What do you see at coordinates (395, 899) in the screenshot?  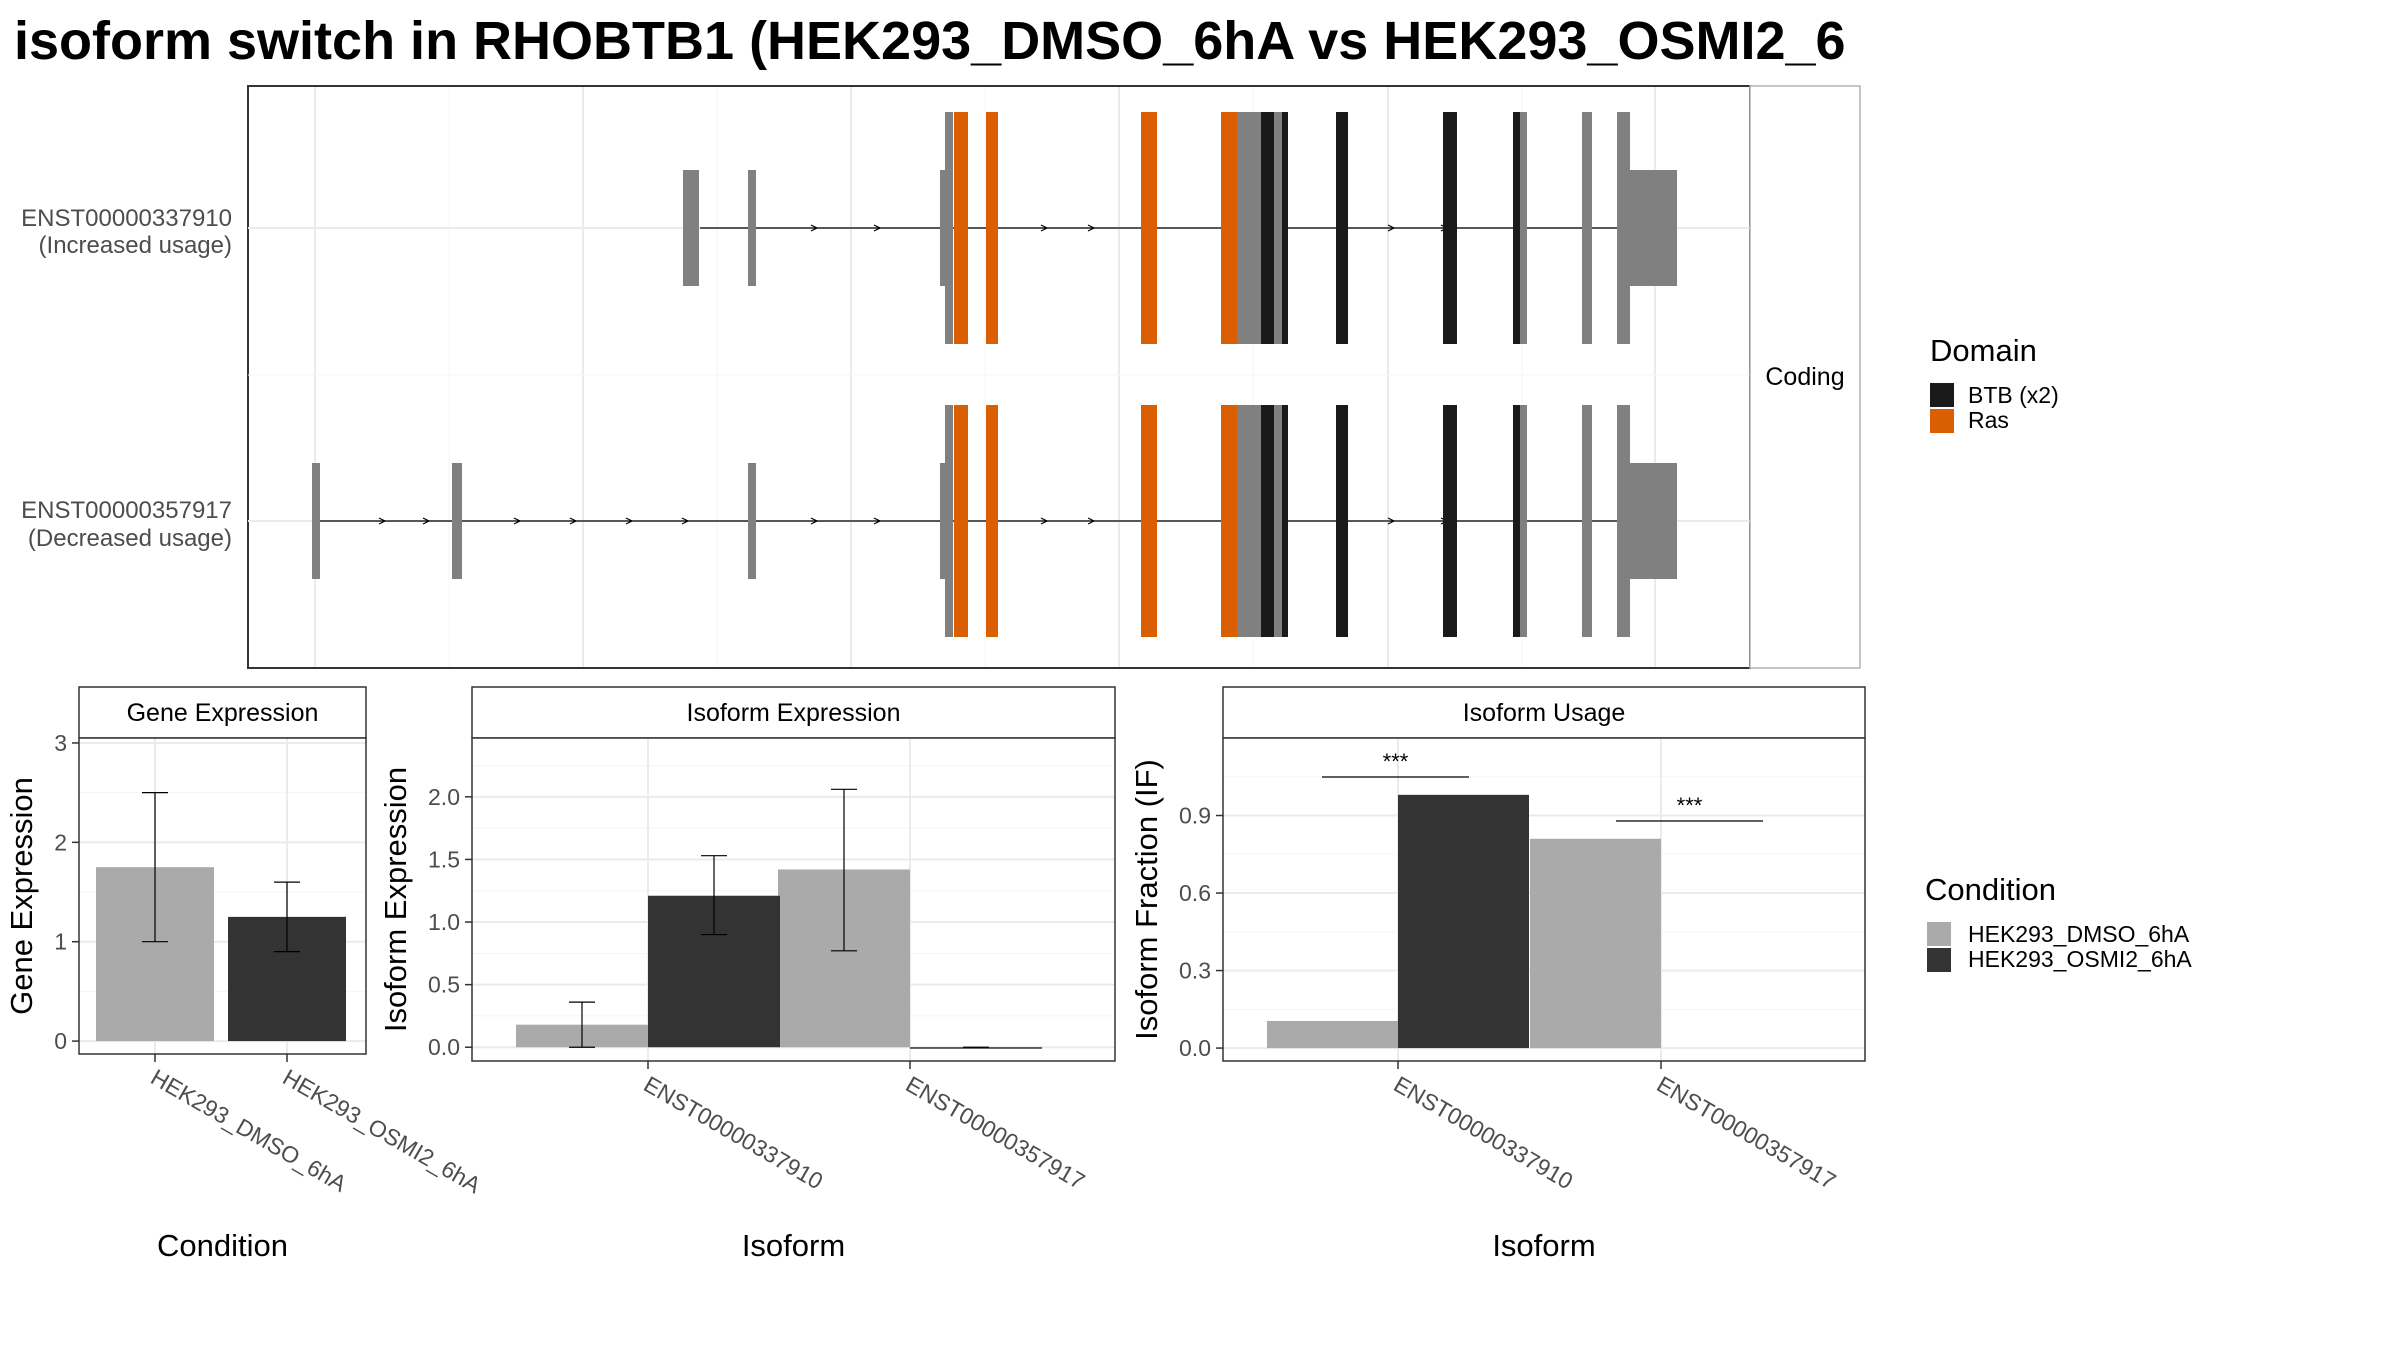 I see `y-axis-title: Isoform Expression` at bounding box center [395, 899].